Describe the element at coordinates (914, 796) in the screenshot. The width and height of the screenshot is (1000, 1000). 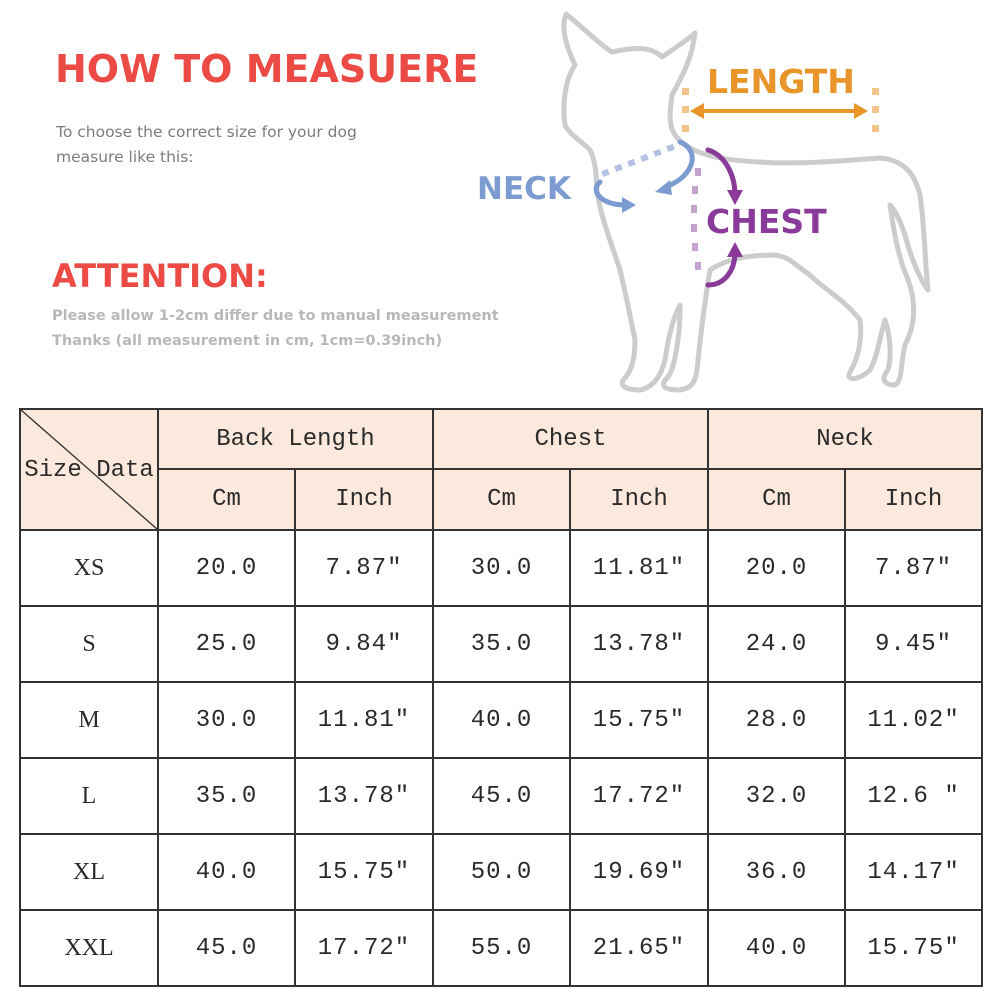
I see `value-cell: 12.6 ″` at that location.